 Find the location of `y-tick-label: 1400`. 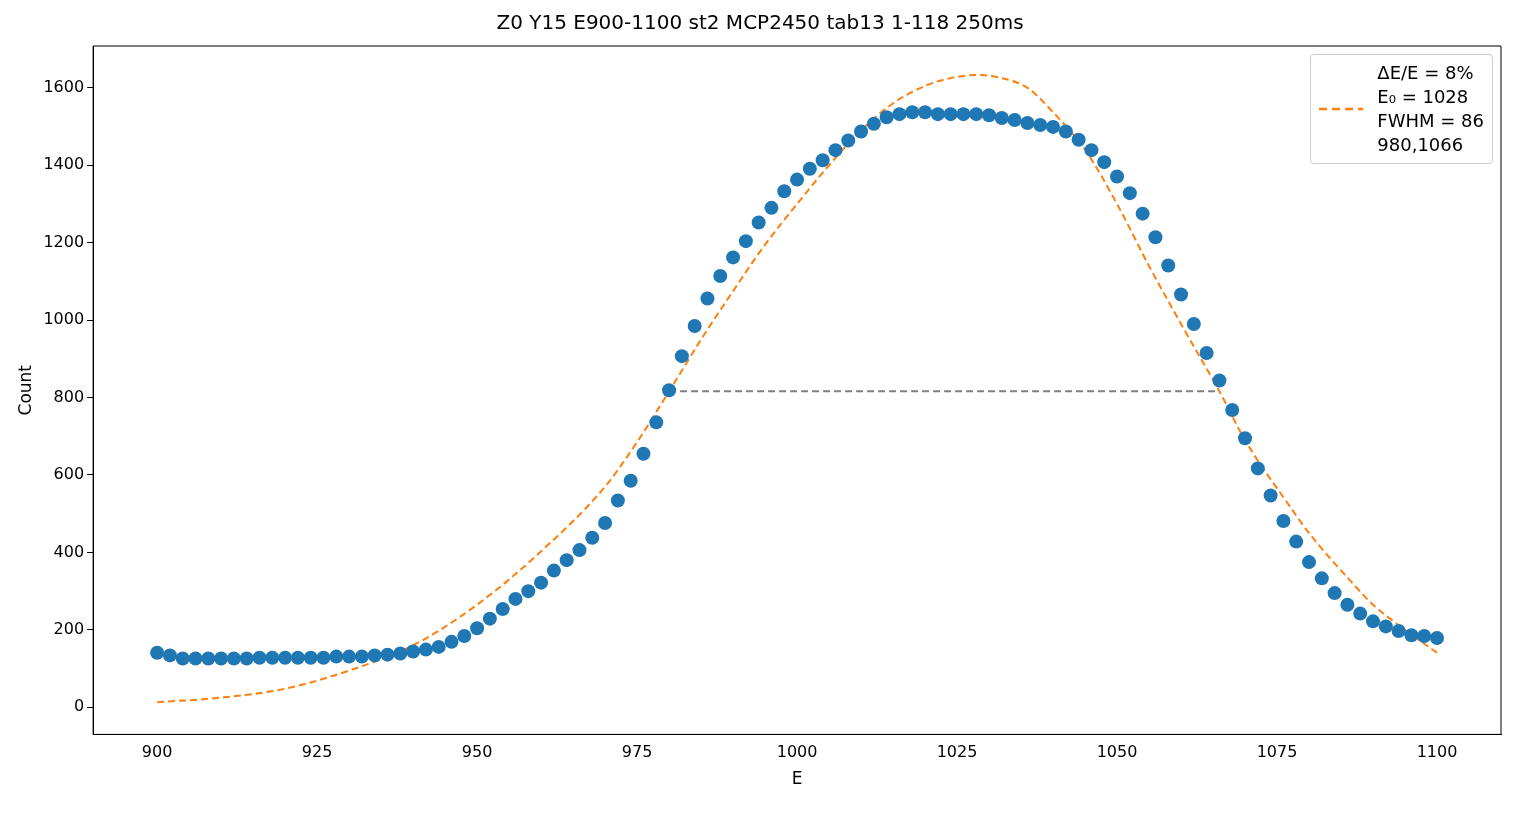

y-tick-label: 1400 is located at coordinates (64, 164).